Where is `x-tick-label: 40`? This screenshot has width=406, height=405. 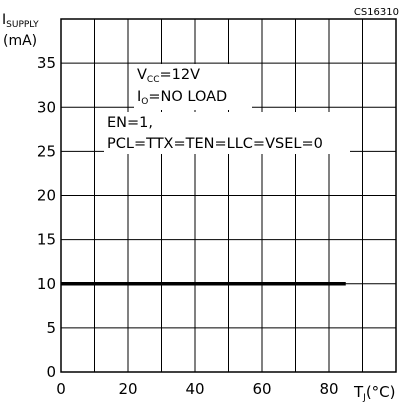
x-tick-label: 40 is located at coordinates (194, 389).